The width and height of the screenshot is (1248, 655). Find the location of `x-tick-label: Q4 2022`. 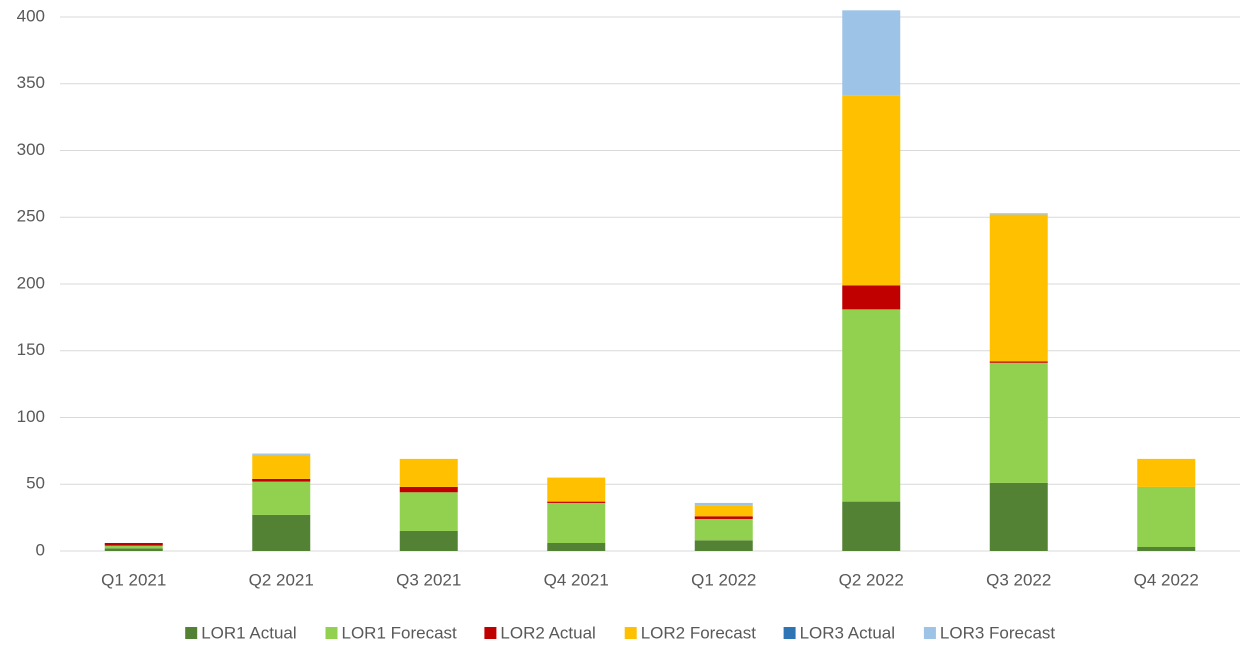

x-tick-label: Q4 2022 is located at coordinates (1166, 579).